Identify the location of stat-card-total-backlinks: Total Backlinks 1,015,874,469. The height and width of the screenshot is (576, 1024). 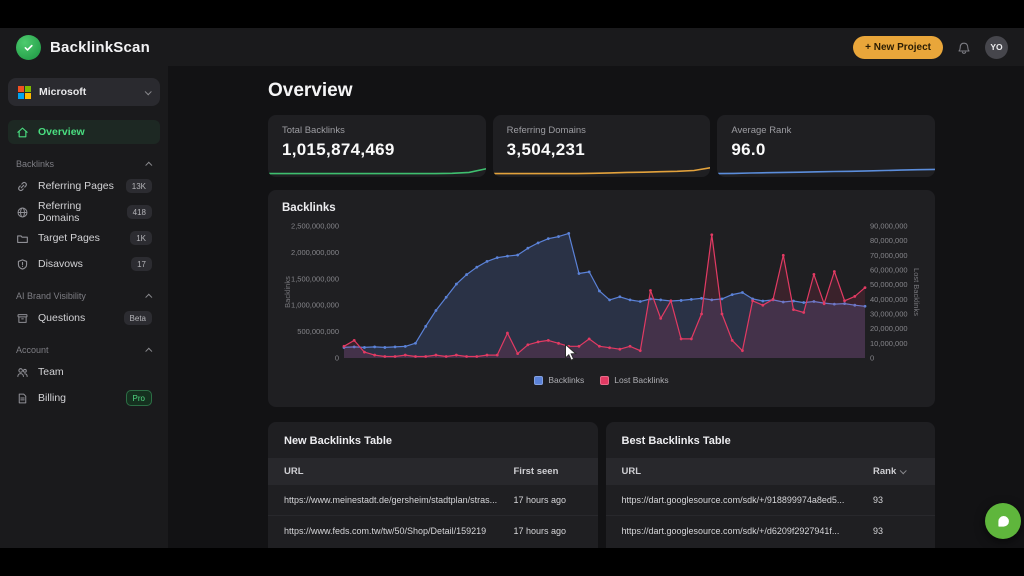
(377, 146).